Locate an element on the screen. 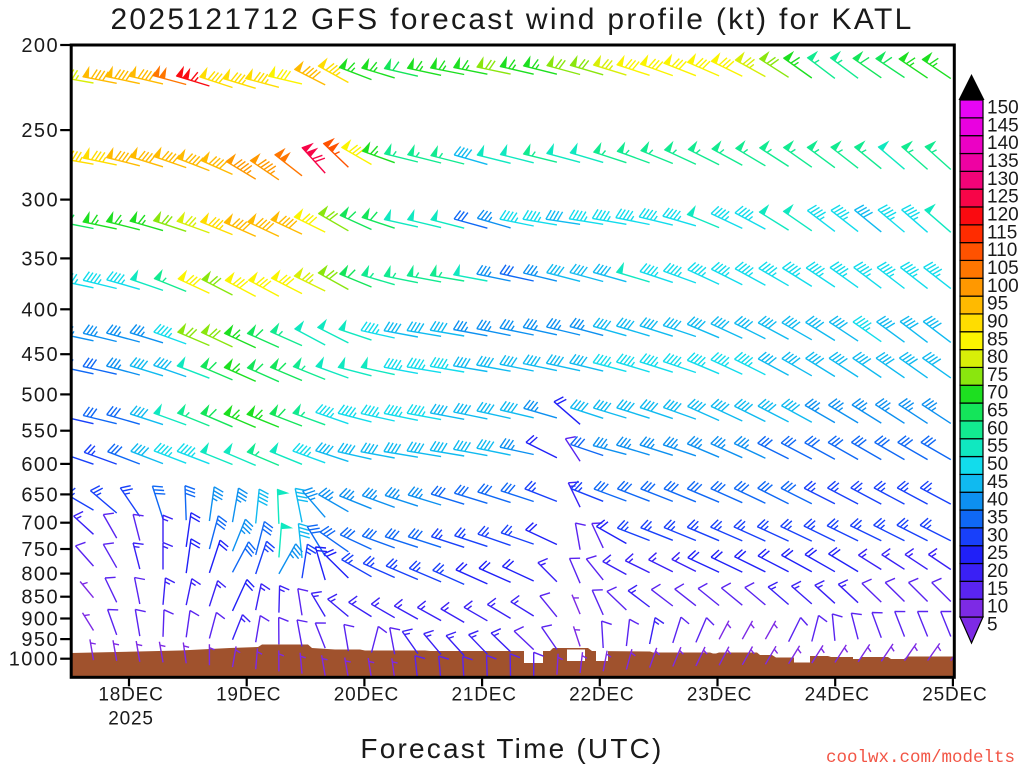 Image resolution: width=1024 pixels, height=768 pixels. svg-text: 22DEC is located at coordinates (601, 695).